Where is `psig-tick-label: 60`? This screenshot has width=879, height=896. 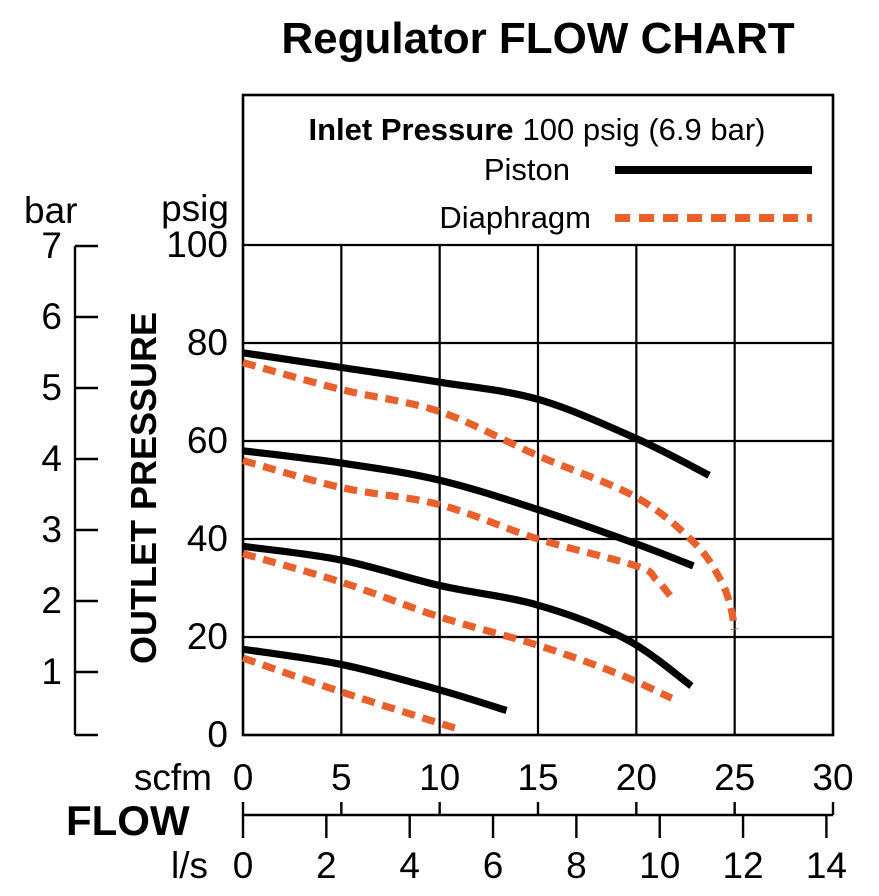
psig-tick-label: 60 is located at coordinates (207, 440).